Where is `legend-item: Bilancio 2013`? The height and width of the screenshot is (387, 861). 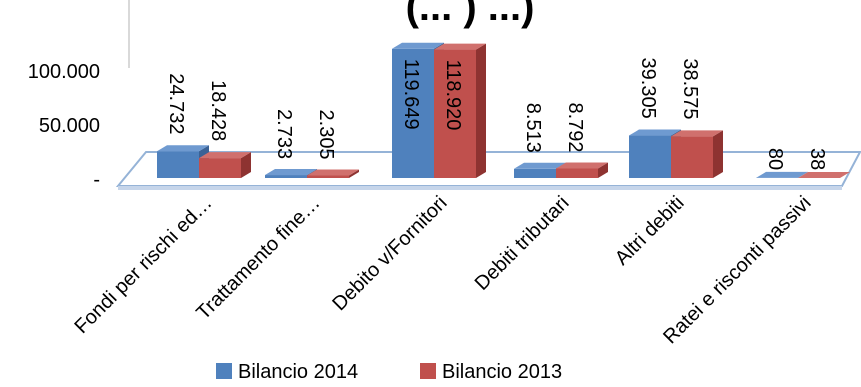
legend-item: Bilancio 2013 is located at coordinates (491, 371).